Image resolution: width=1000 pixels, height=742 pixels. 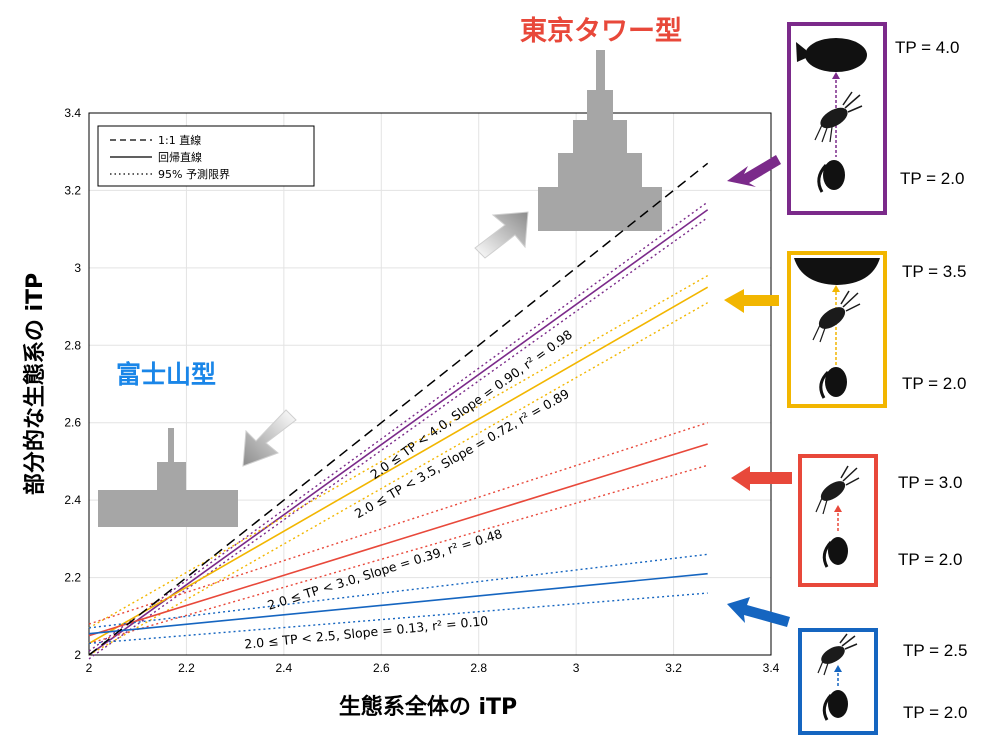 I want to click on arrow-up-right-icon, so click(x=501, y=235).